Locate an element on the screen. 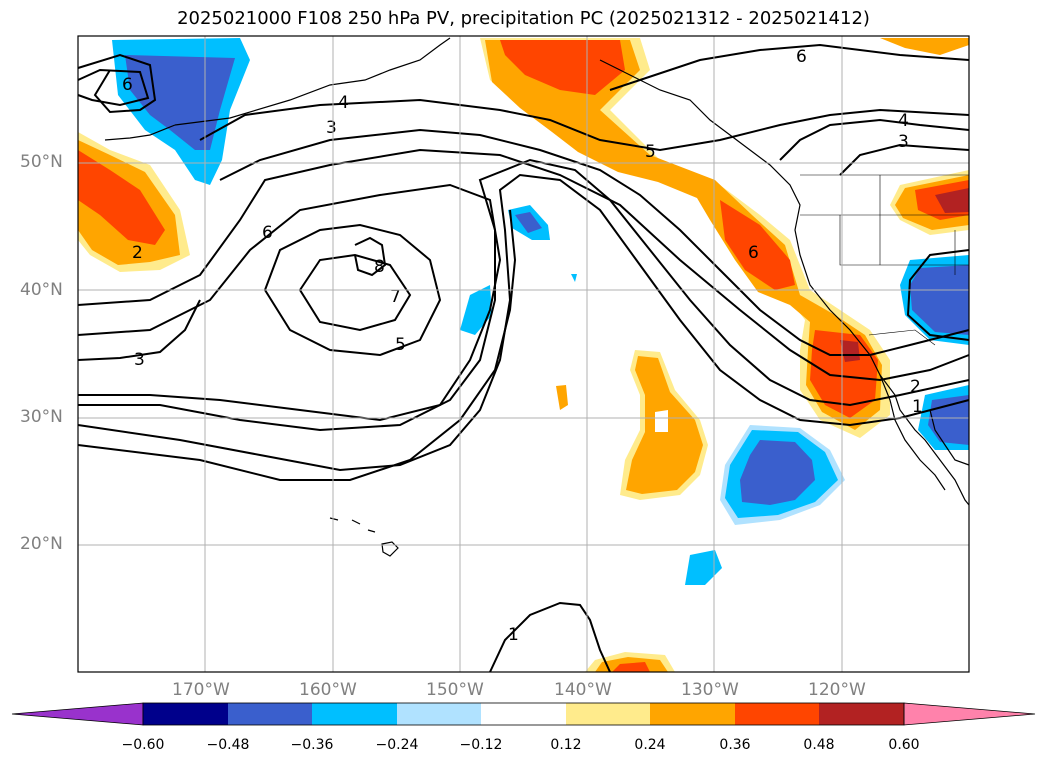 The height and width of the screenshot is (765, 1047). baja-coast is located at coordinates (912, 432).